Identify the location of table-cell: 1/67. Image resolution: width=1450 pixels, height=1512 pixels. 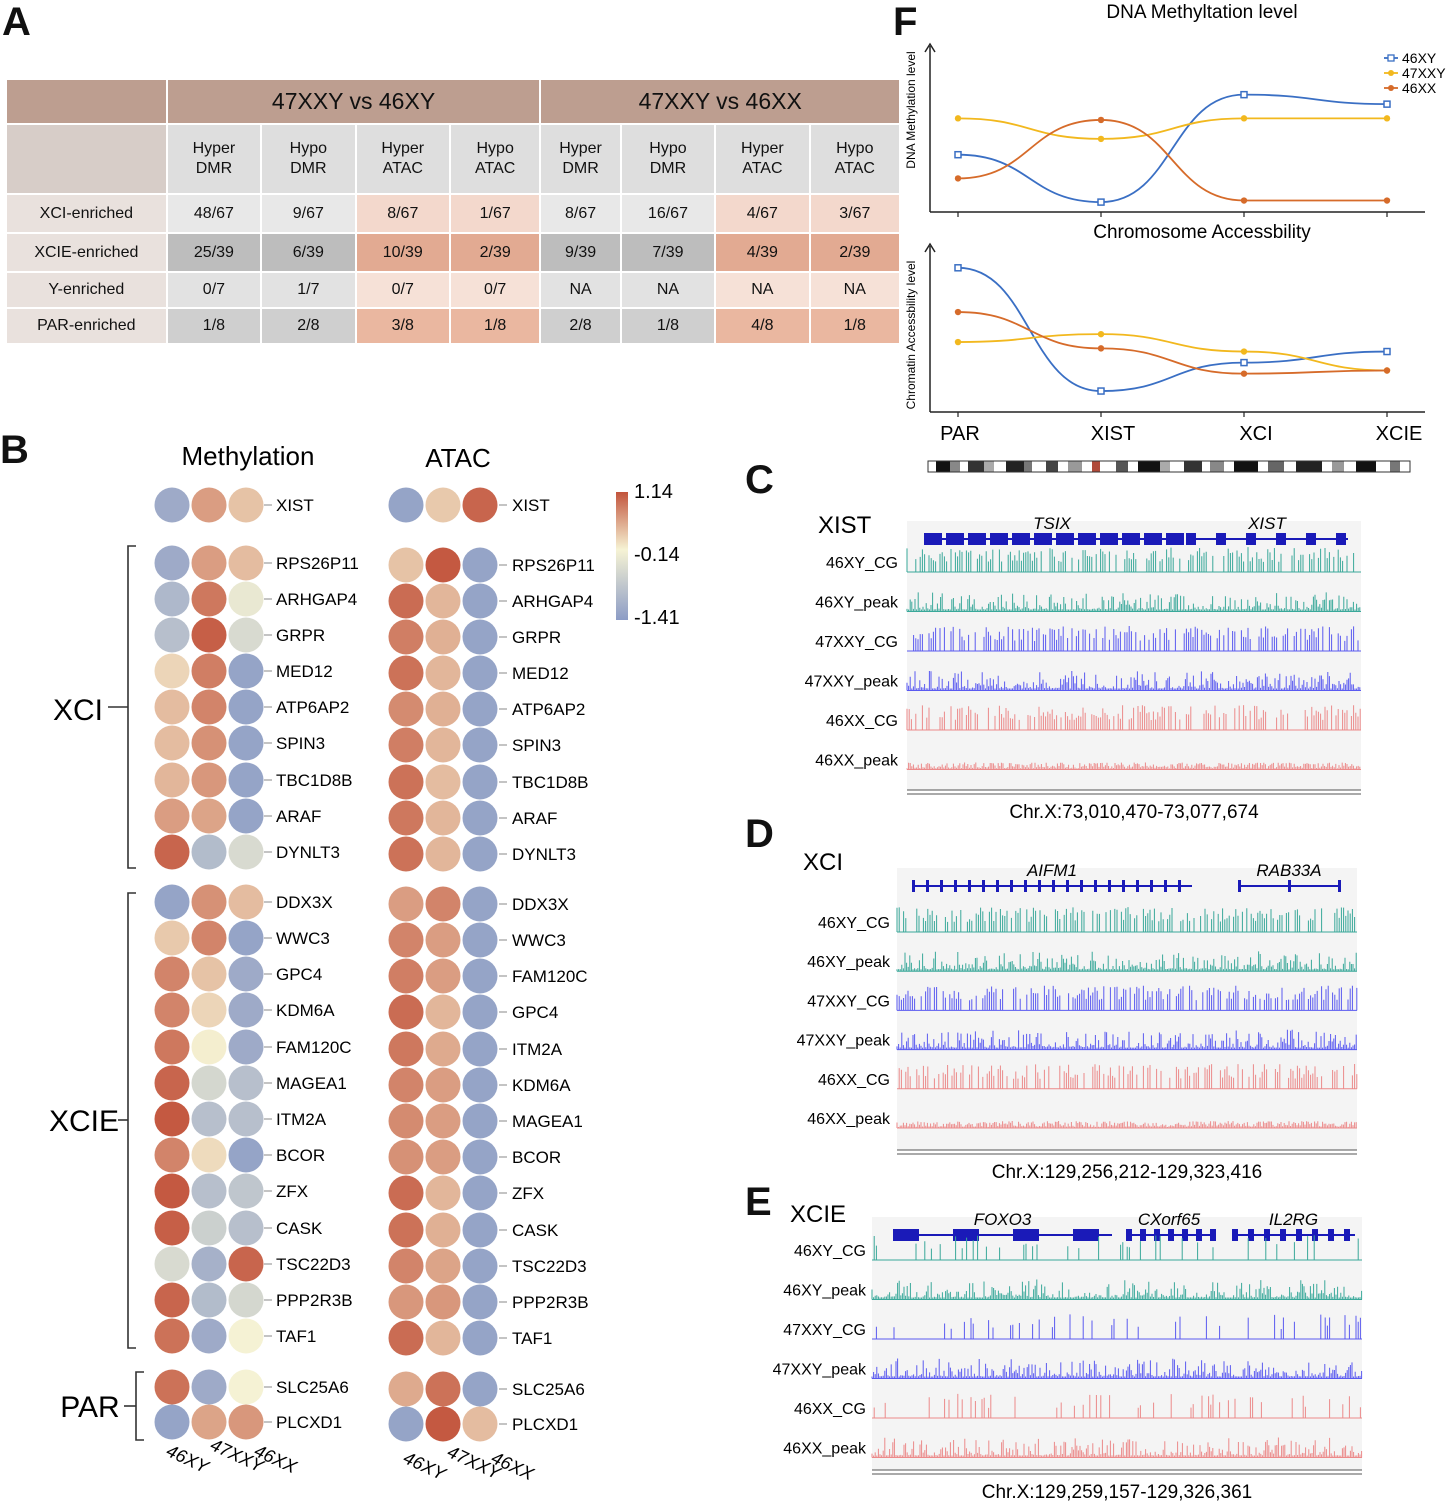
(495, 213).